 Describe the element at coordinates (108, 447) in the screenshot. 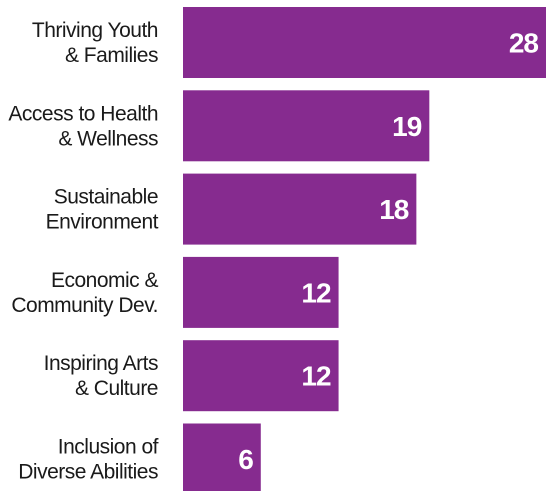

I see `category-label-5-line-0: Inclusion of` at that location.